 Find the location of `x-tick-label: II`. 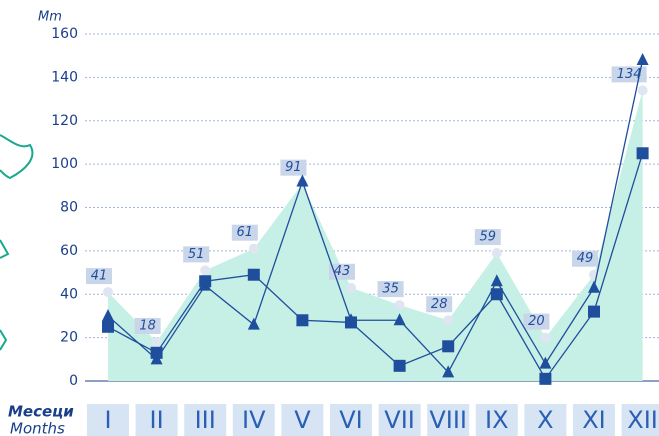

x-tick-label: II is located at coordinates (157, 420).